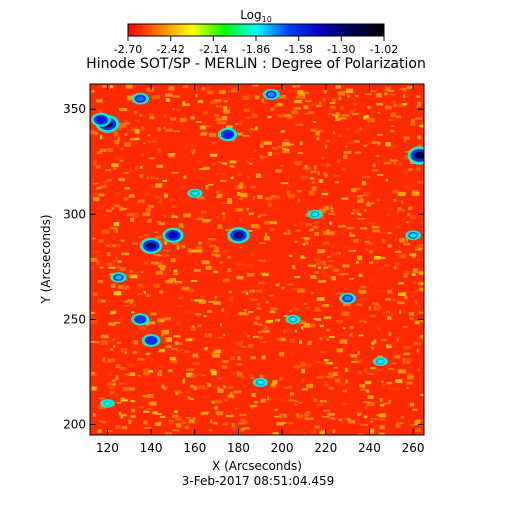 Image resolution: width=512 pixels, height=516 pixels. Describe the element at coordinates (213, 49) in the screenshot. I see `colorbar-tick-label: -2.14` at that location.